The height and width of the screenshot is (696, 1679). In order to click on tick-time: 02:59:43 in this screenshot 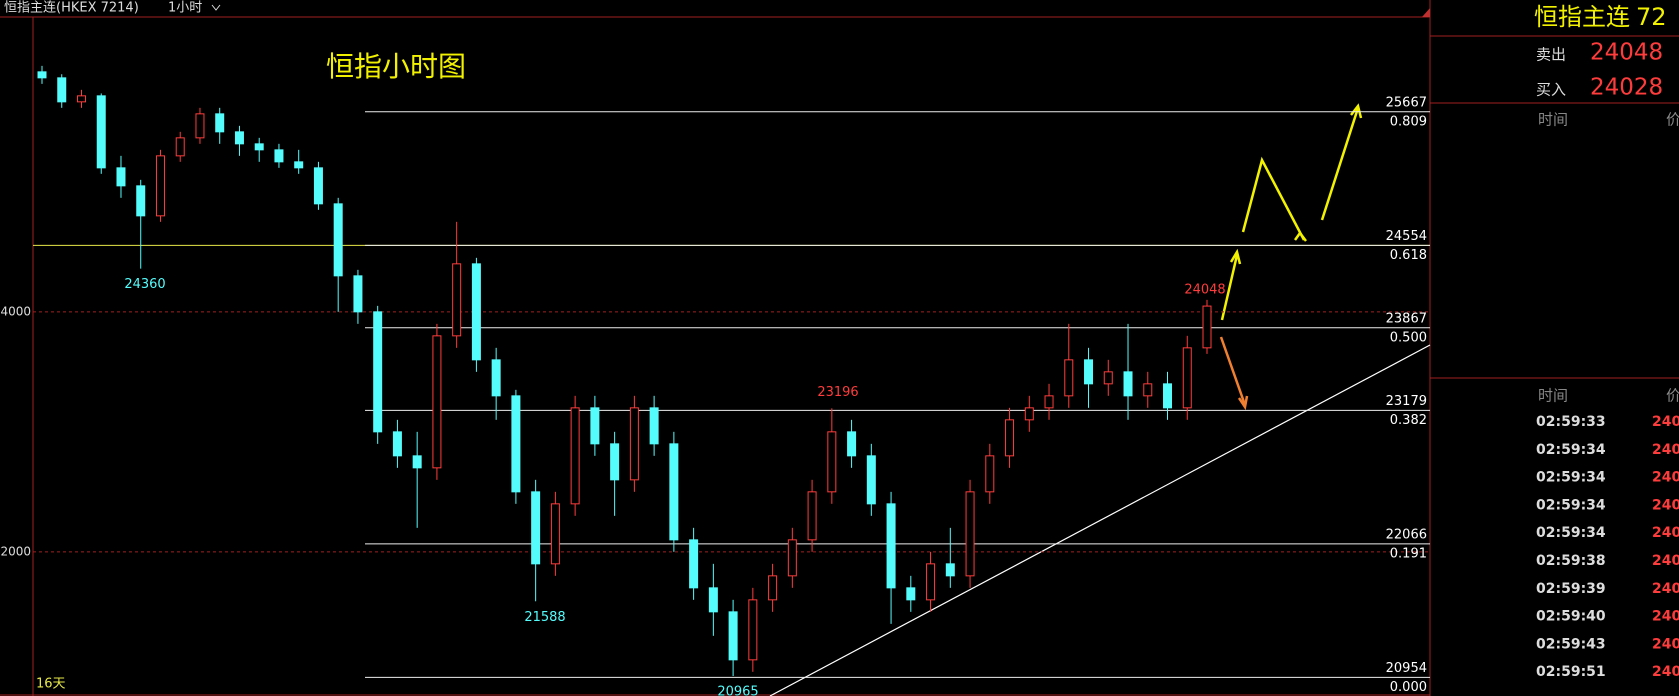, I will do `click(1571, 644)`.